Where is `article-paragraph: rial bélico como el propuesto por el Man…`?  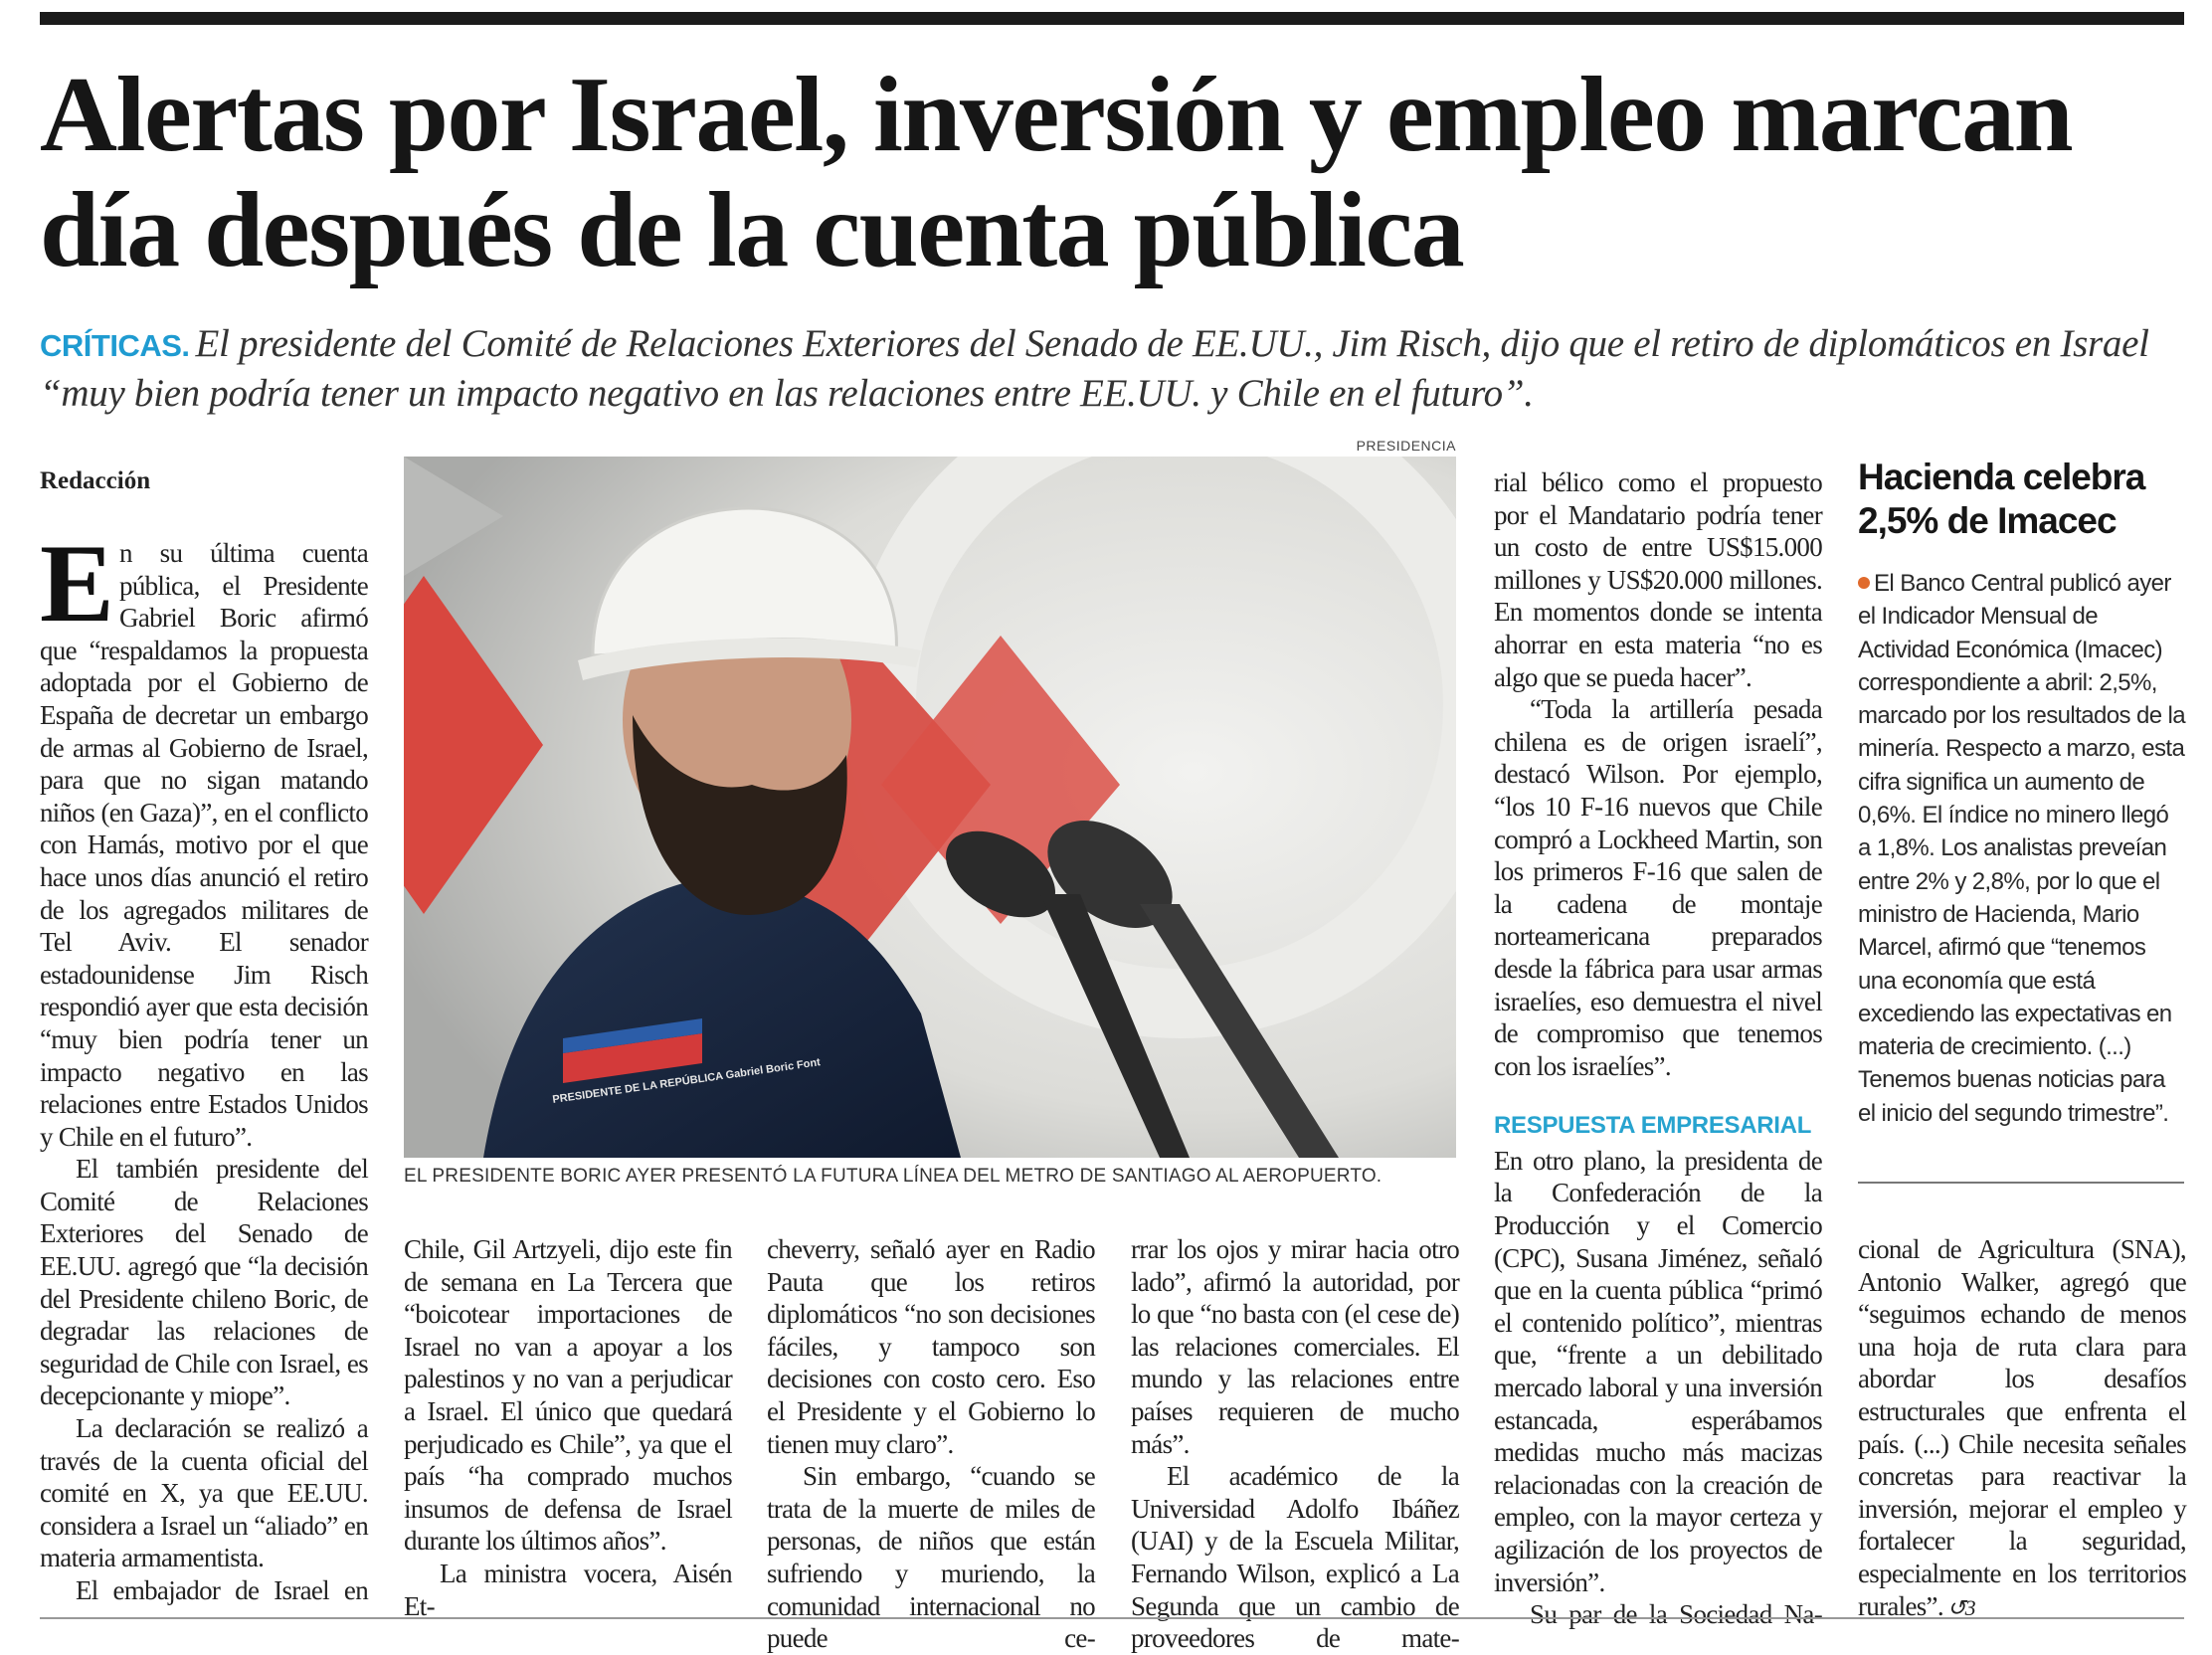
article-paragraph: rial bélico como el propuesto por el Man… is located at coordinates (1658, 579).